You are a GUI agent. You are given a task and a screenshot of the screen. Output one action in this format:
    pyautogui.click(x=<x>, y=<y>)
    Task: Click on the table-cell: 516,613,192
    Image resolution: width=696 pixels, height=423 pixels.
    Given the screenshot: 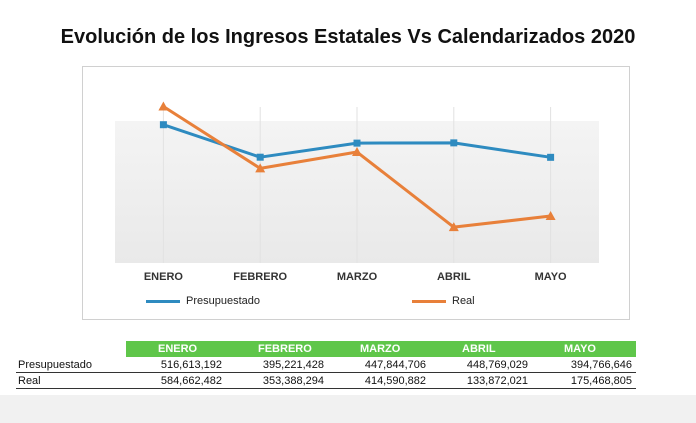 What is the action you would take?
    pyautogui.click(x=176, y=365)
    